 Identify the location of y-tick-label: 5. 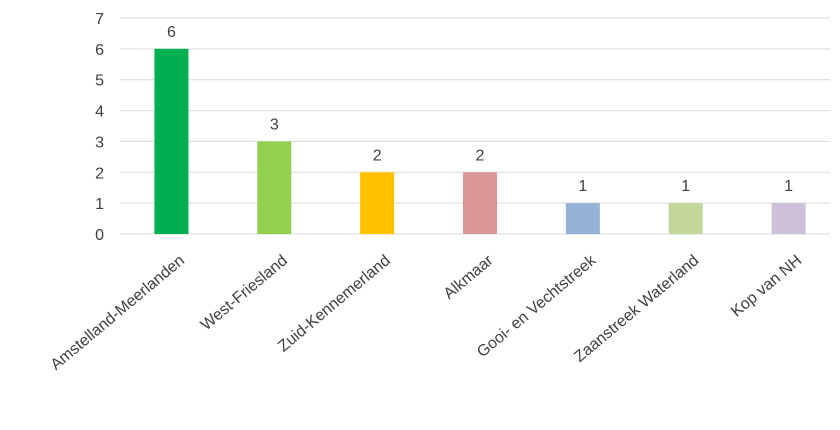
(99, 81).